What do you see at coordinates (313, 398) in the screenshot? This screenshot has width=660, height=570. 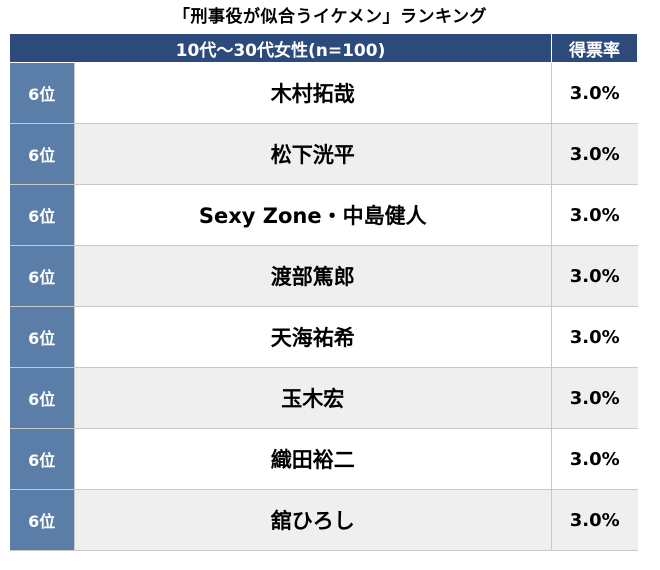 I see `name-cell: 玉木宏` at bounding box center [313, 398].